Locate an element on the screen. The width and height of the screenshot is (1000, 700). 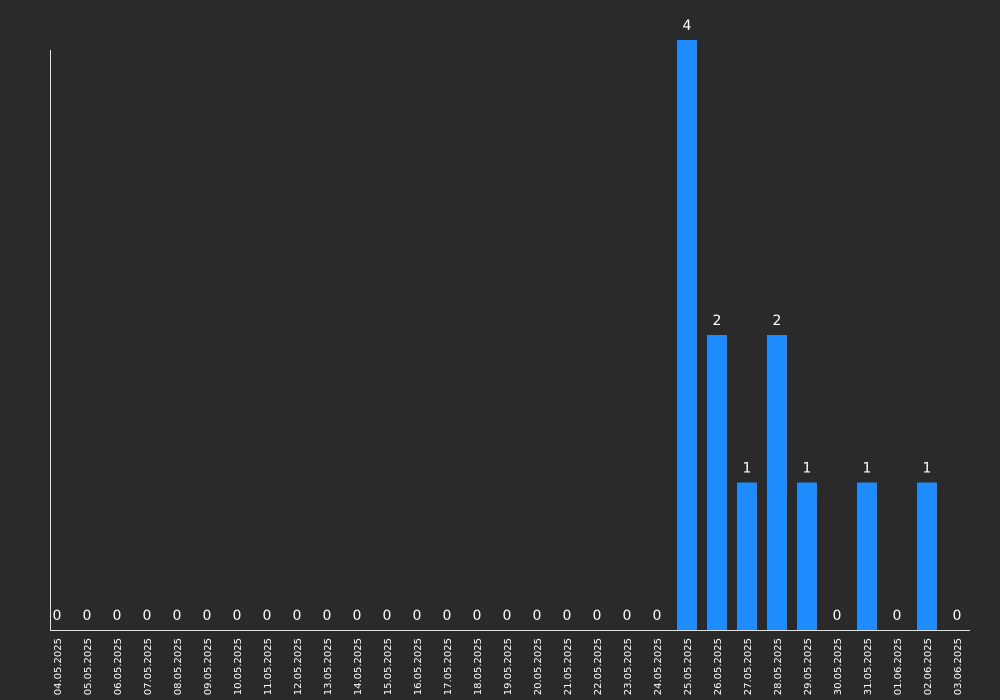
x-tick-label-11.05.2025: 11.05.2025 is located at coordinates (268, 666).